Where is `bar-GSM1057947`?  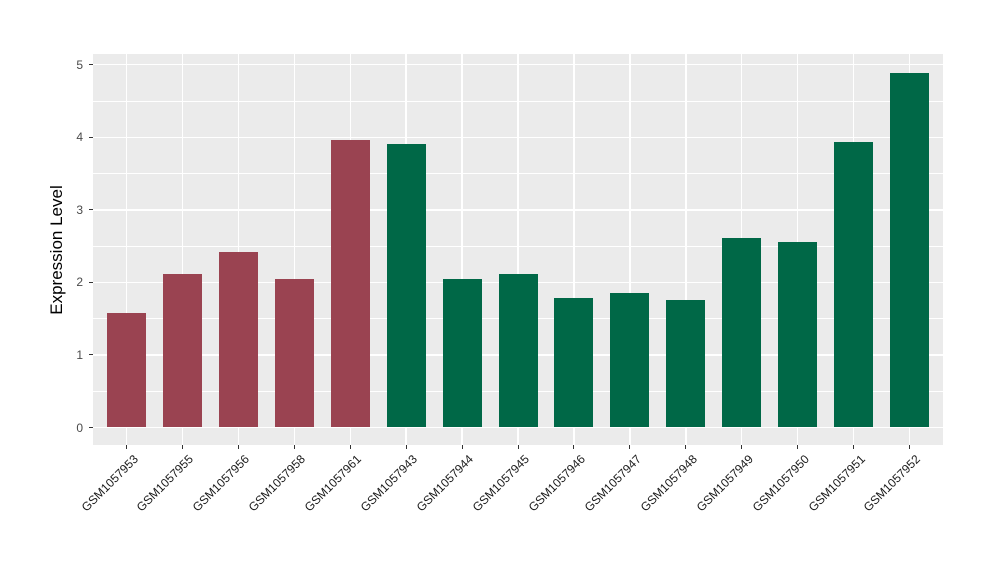 bar-GSM1057947 is located at coordinates (630, 360).